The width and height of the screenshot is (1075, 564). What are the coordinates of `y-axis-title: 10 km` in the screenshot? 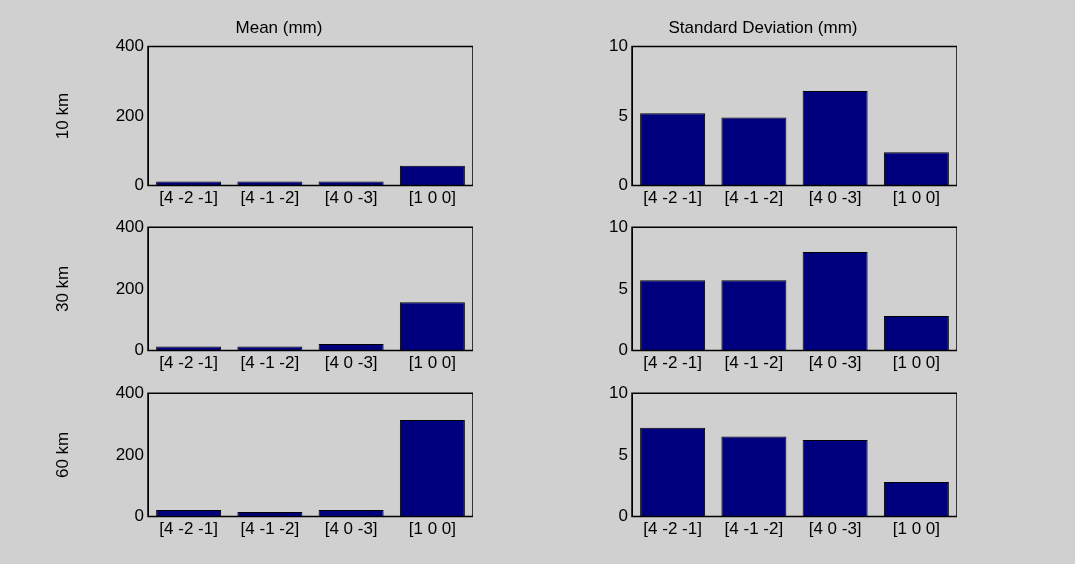 It's located at (62, 116).